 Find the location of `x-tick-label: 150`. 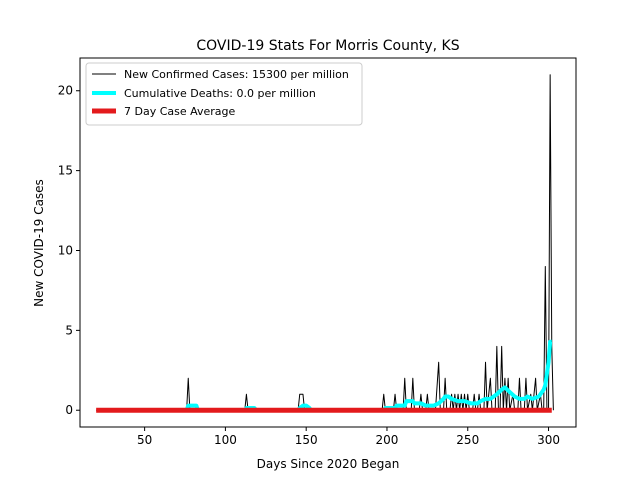

x-tick-label: 150 is located at coordinates (306, 440).